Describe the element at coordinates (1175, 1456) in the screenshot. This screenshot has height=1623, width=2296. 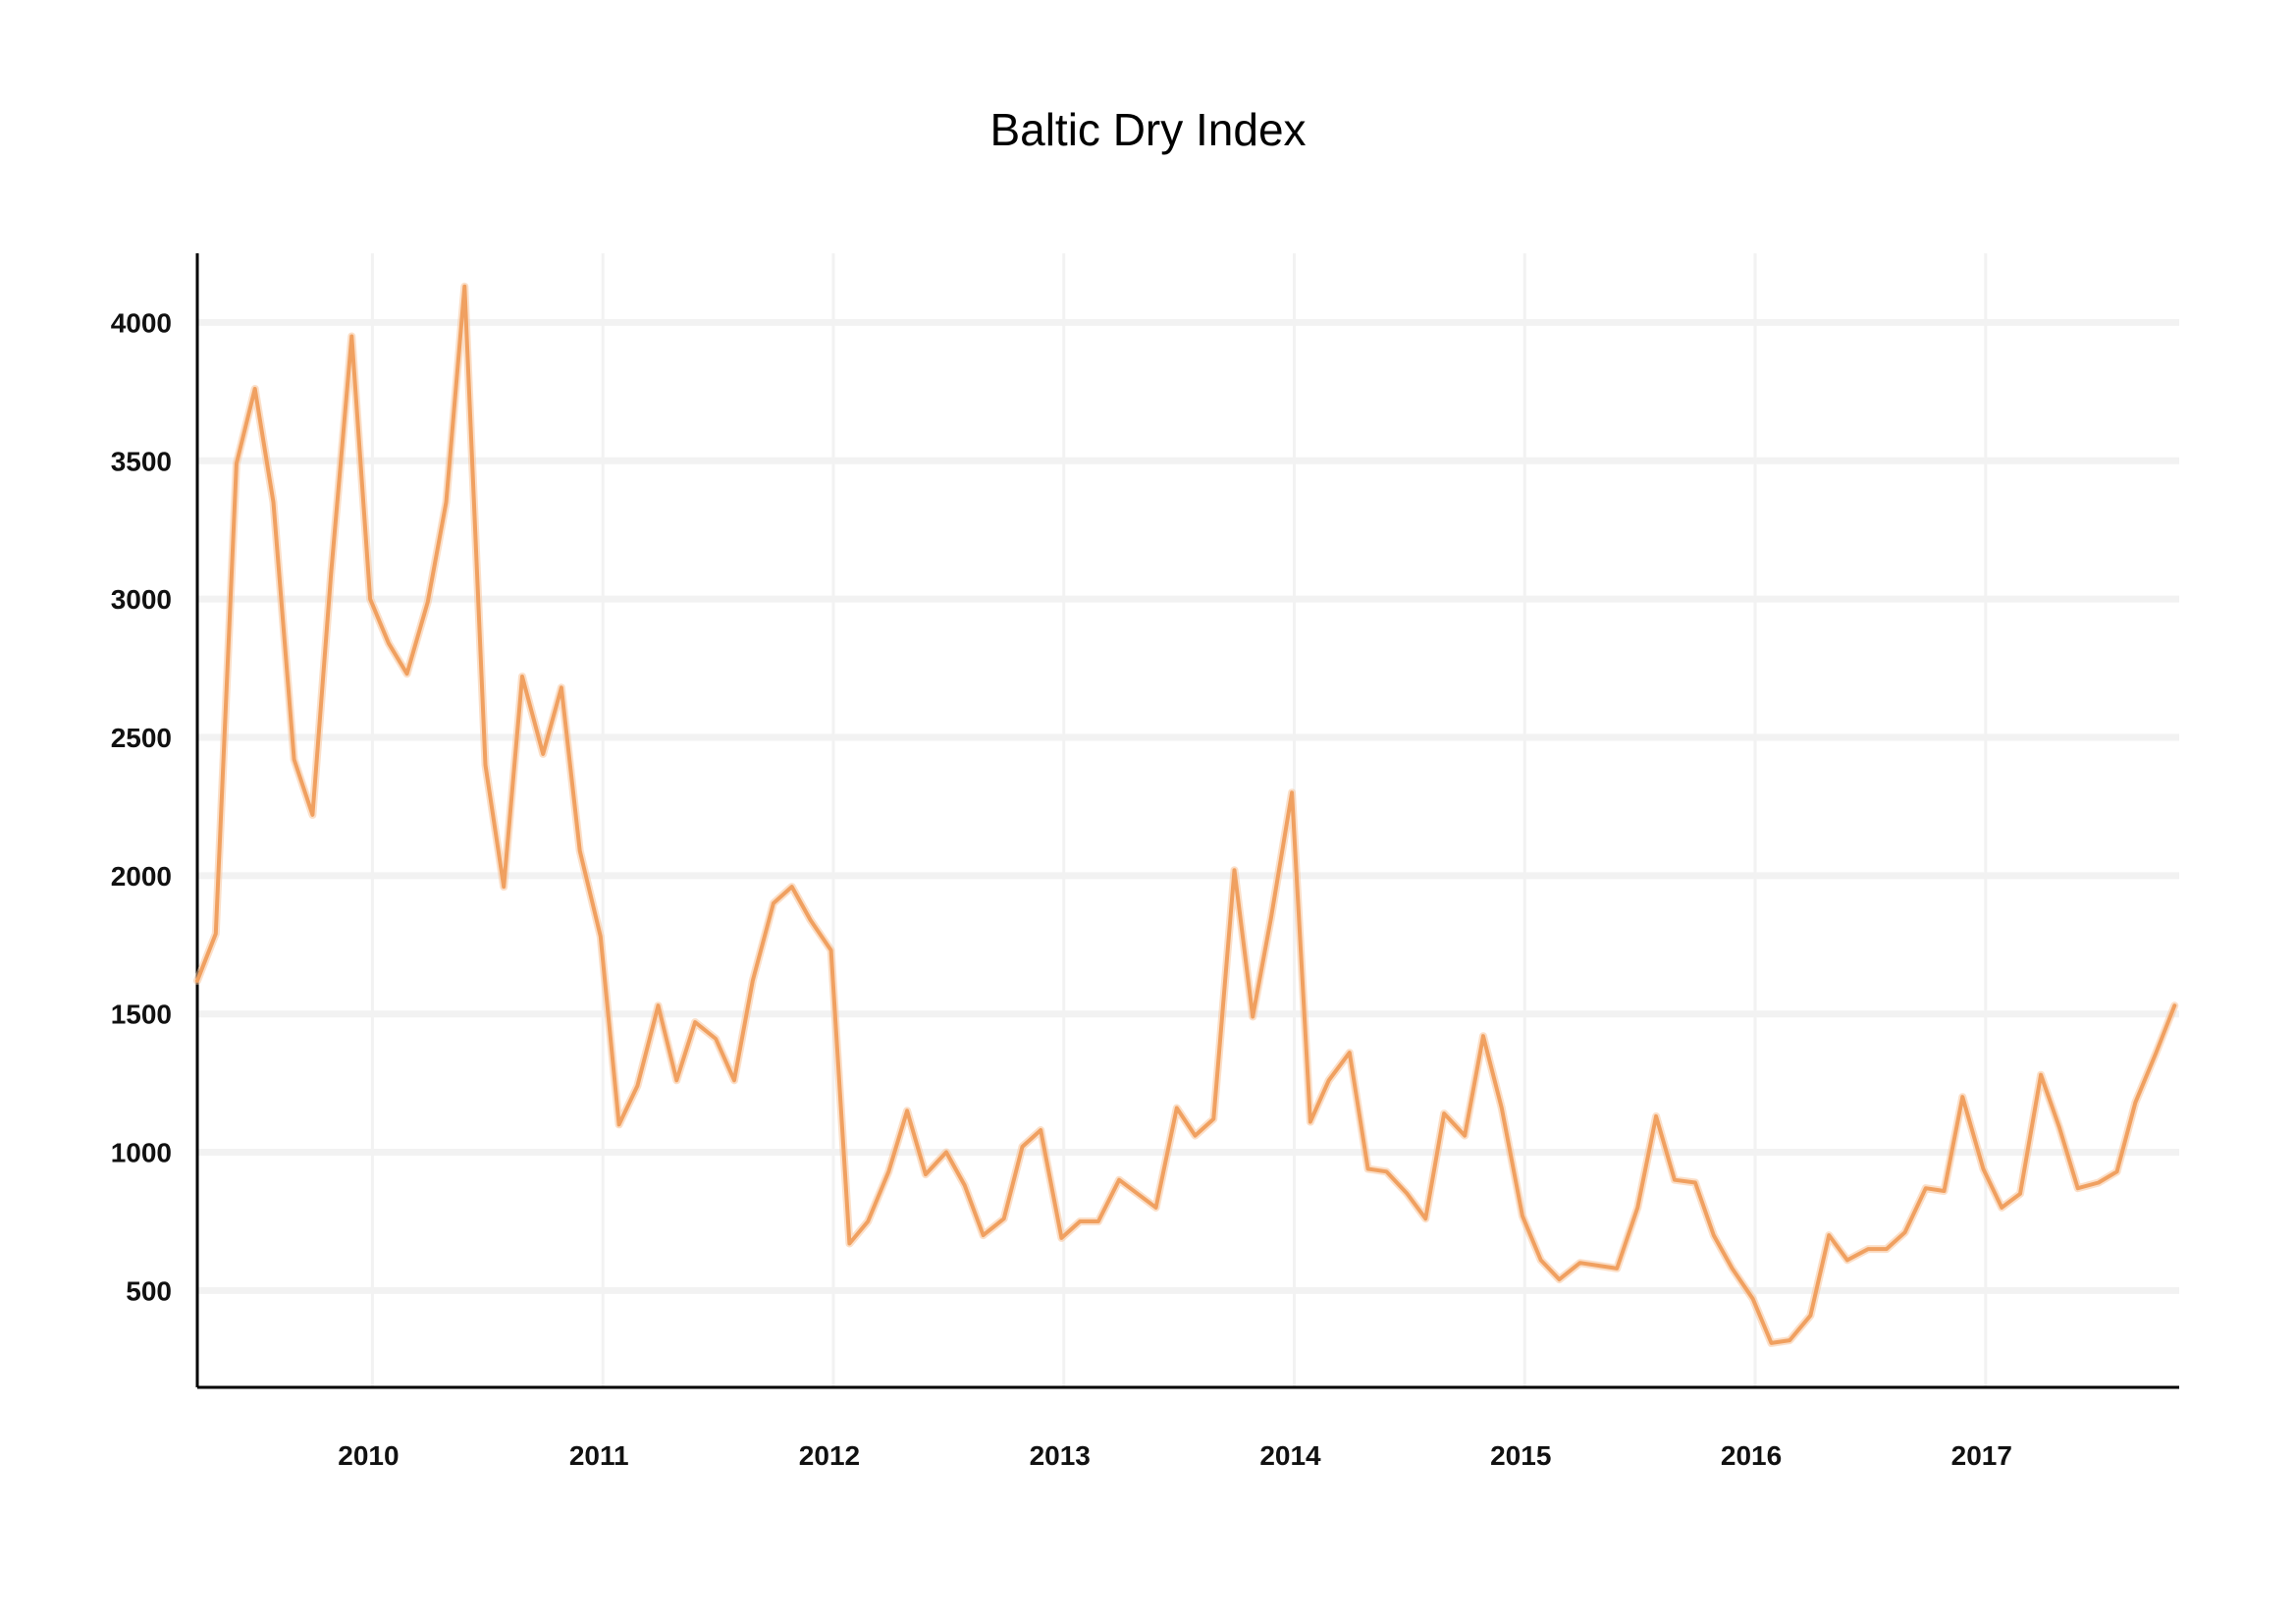
I see `x-tick-labels: 2010 2011 2012 2013 2014 2015 2016 2017` at that location.